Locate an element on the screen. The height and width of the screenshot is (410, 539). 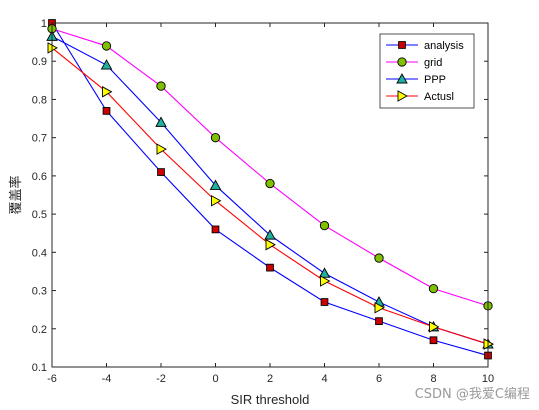
y-tick-label: 0.9 is located at coordinates (39, 62).